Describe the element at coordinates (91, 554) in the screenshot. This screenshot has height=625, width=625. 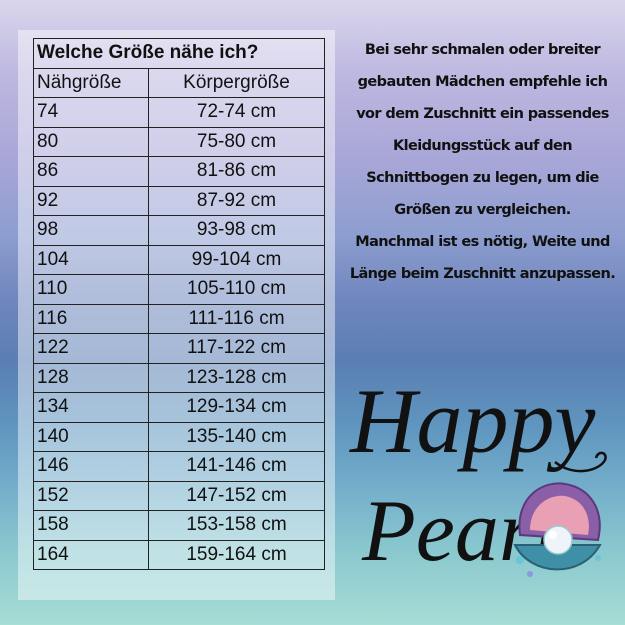
I see `sewing-size: 164` at that location.